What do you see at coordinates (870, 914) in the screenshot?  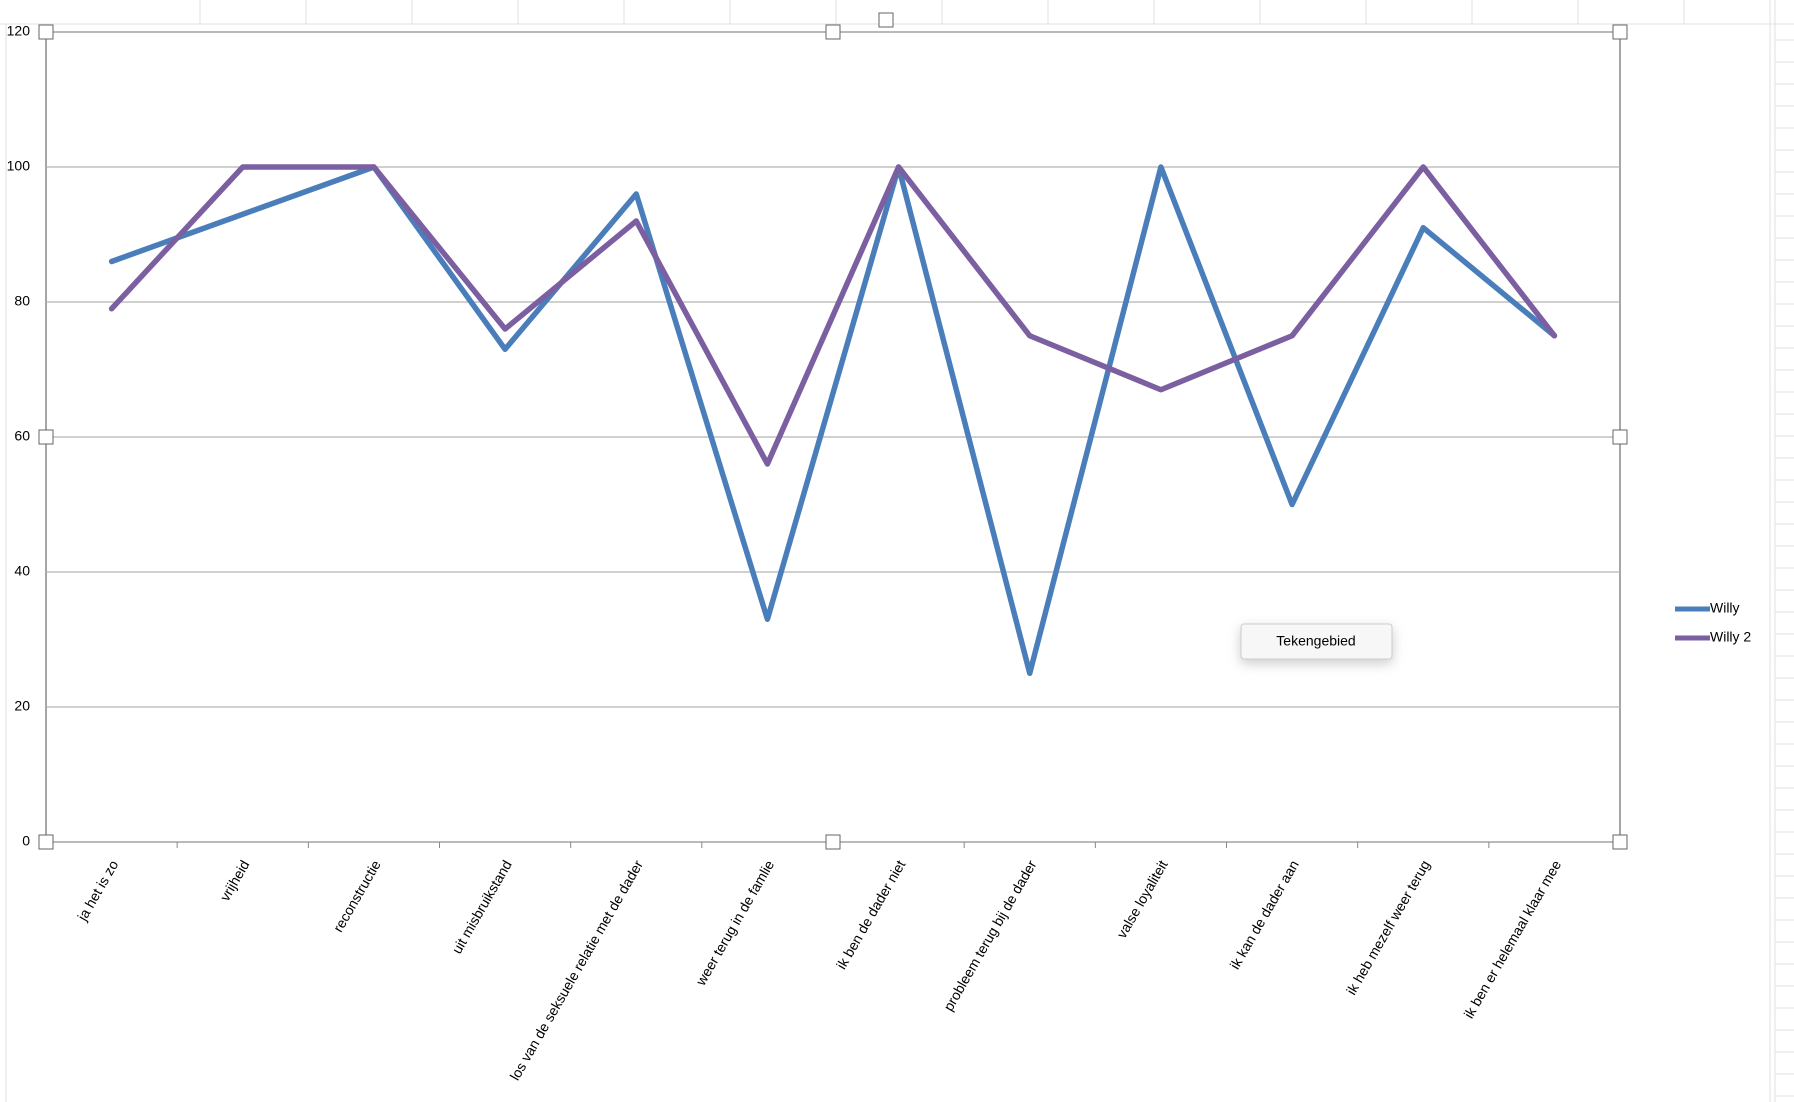 I see `x-tick-label: ik ben de dader niet` at bounding box center [870, 914].